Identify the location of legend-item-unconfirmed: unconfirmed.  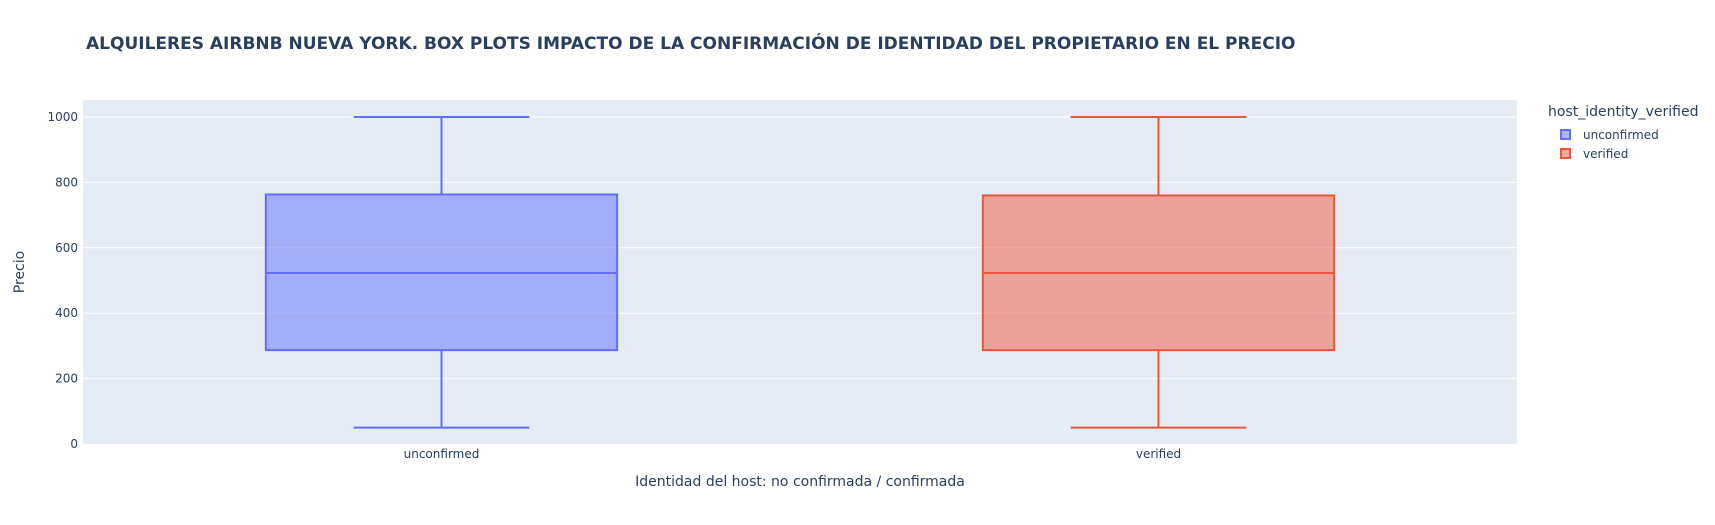
(1623, 134).